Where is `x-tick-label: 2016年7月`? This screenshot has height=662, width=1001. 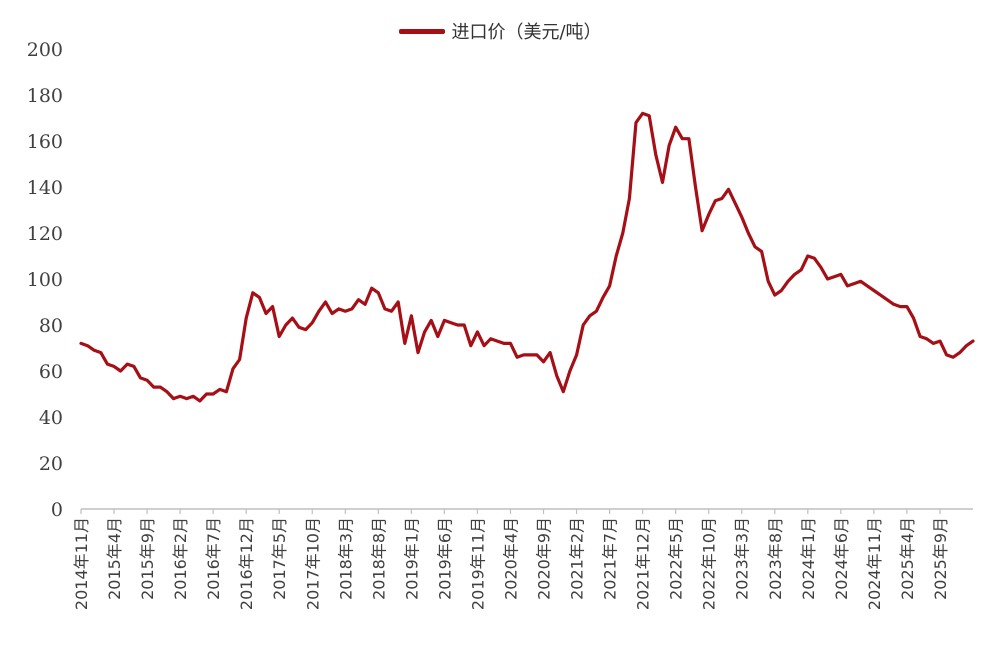 x-tick-label: 2016年7月 is located at coordinates (213, 558).